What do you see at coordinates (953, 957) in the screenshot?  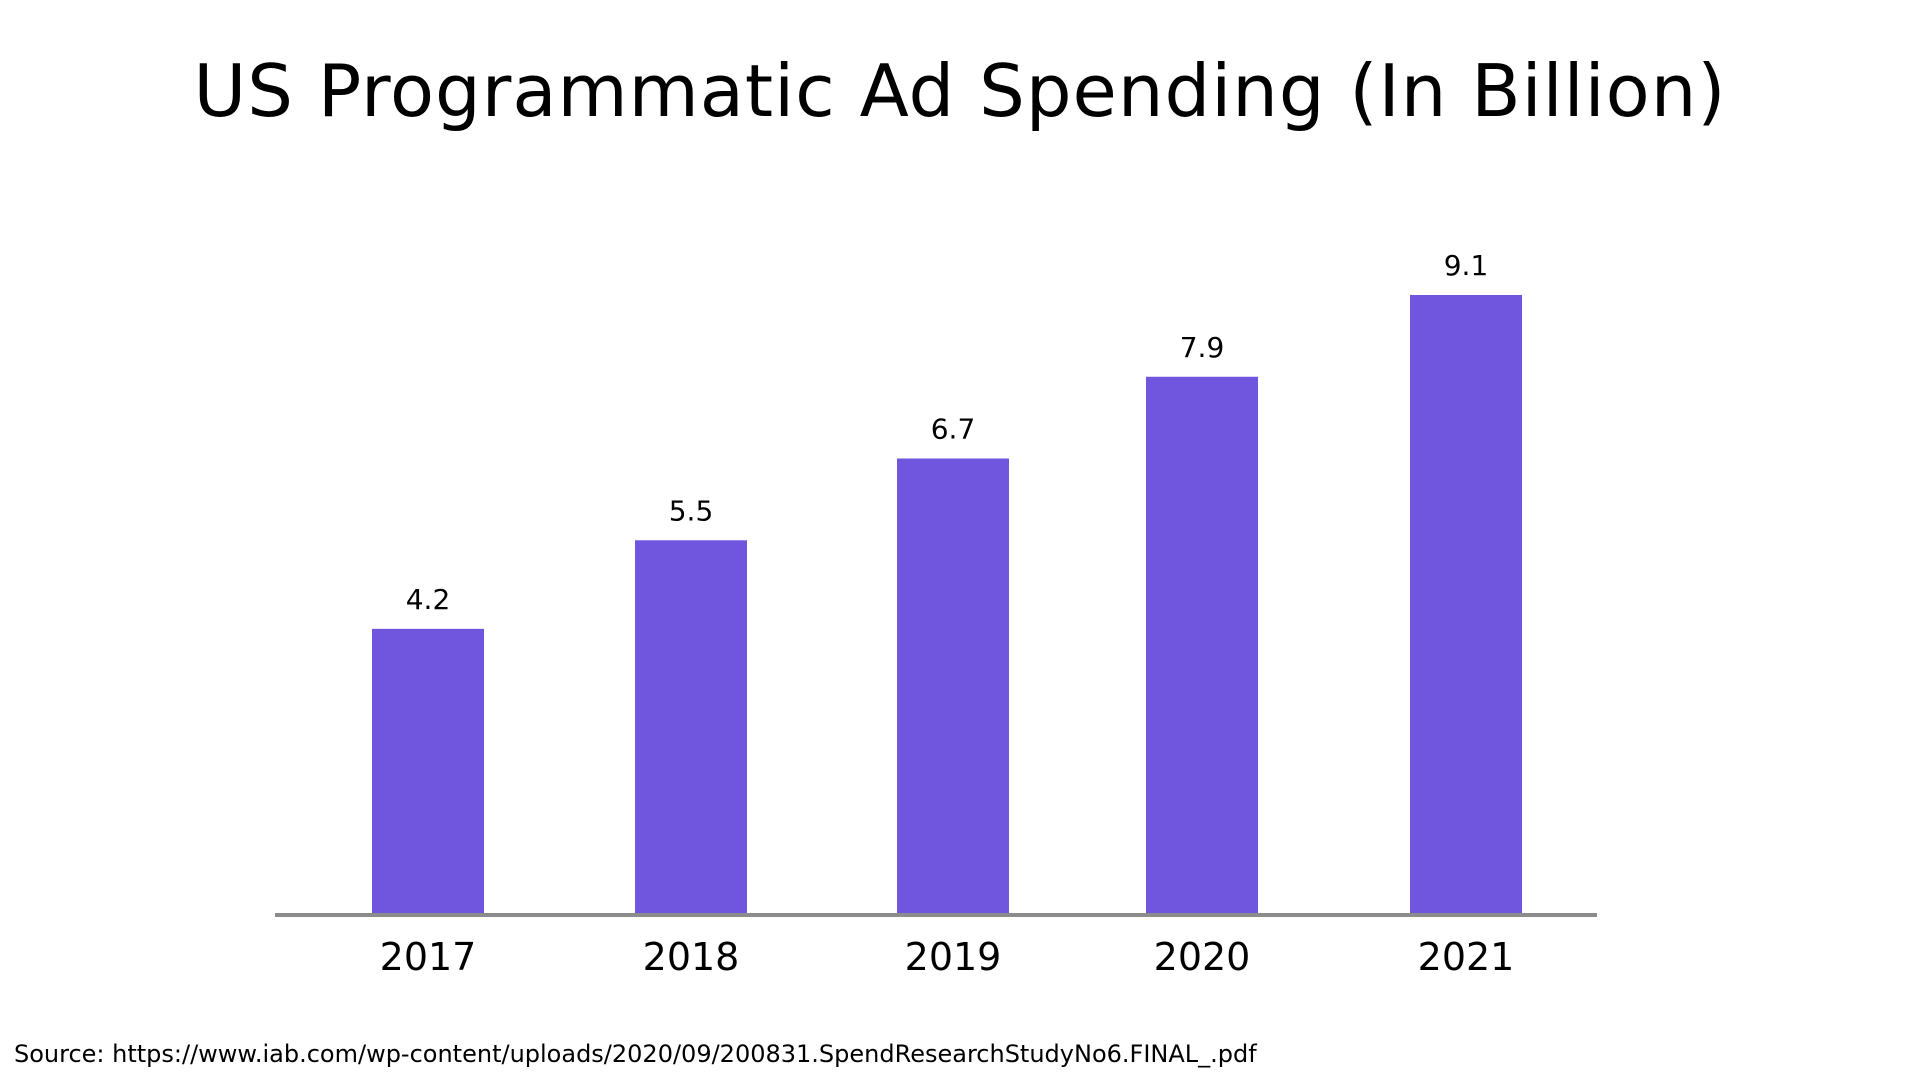 I see `x-tick-label-2019: 2019` at bounding box center [953, 957].